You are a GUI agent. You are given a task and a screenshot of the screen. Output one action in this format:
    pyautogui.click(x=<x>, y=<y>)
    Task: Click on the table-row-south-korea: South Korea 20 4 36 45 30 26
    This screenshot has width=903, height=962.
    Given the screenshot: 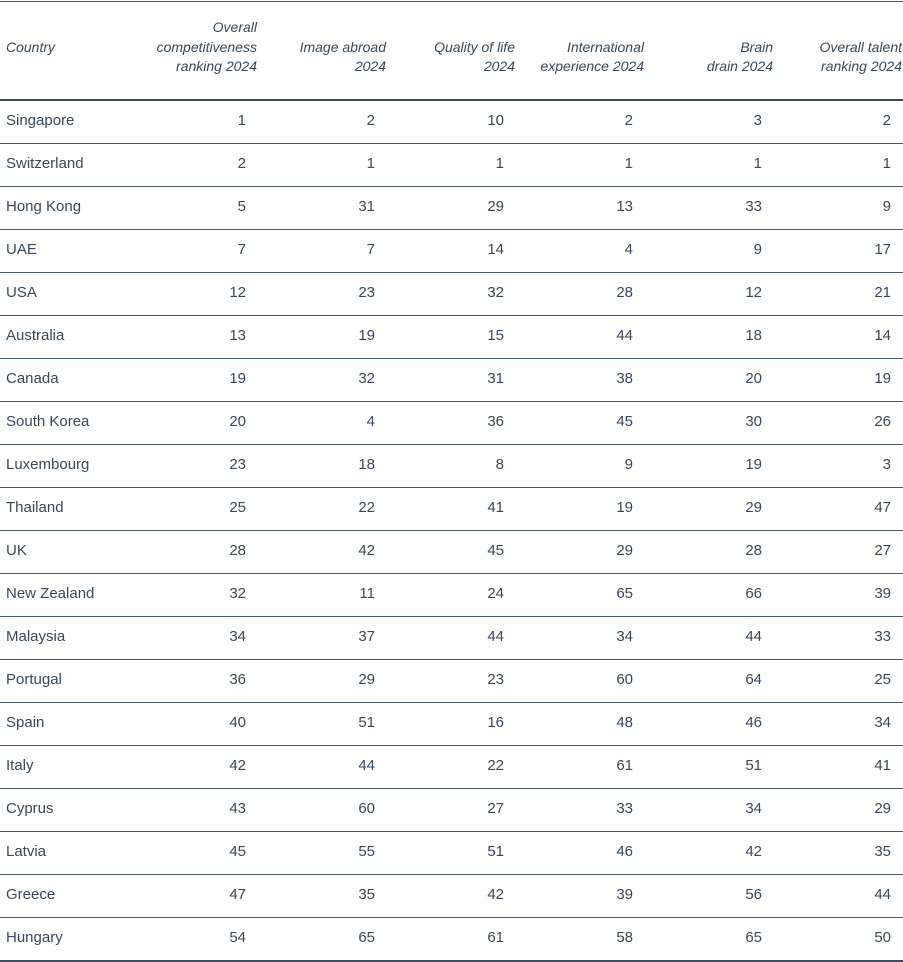 What is the action you would take?
    pyautogui.click(x=451, y=423)
    